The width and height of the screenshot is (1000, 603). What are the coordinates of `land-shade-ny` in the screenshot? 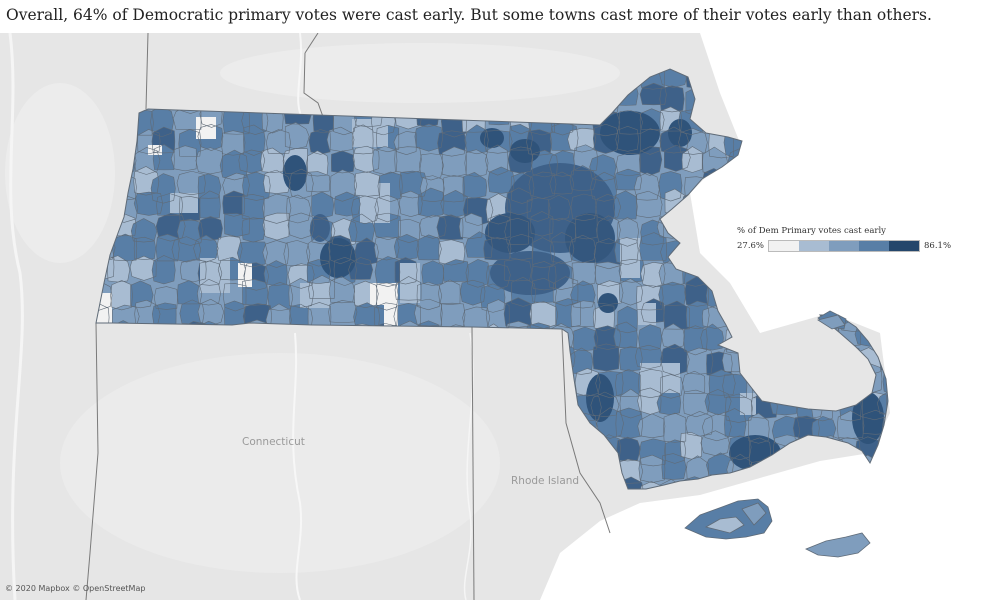 It's located at (60, 173).